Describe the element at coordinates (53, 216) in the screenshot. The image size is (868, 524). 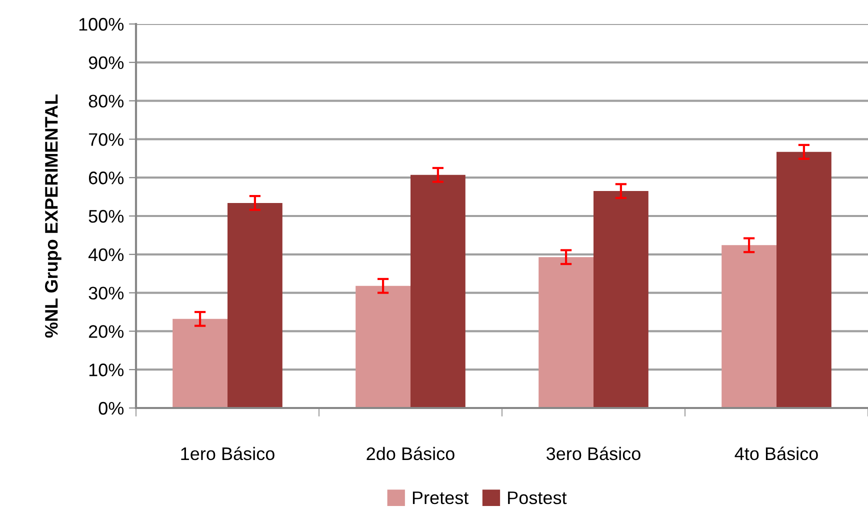
I see `y-axis-title: %NL Grupo EXPERIMENTAL` at that location.